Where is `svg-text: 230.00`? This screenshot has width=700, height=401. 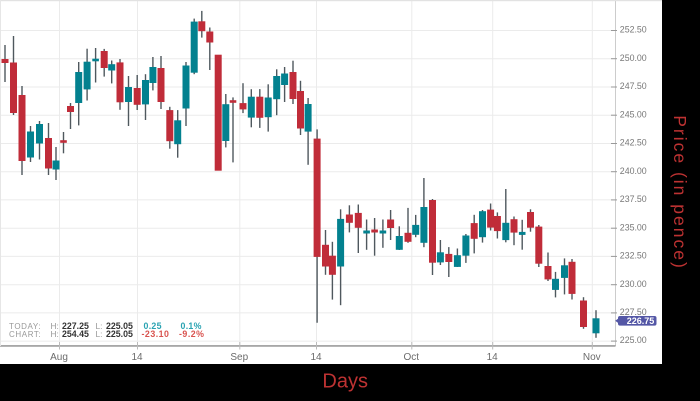 svg-text: 230.00 is located at coordinates (633, 284).